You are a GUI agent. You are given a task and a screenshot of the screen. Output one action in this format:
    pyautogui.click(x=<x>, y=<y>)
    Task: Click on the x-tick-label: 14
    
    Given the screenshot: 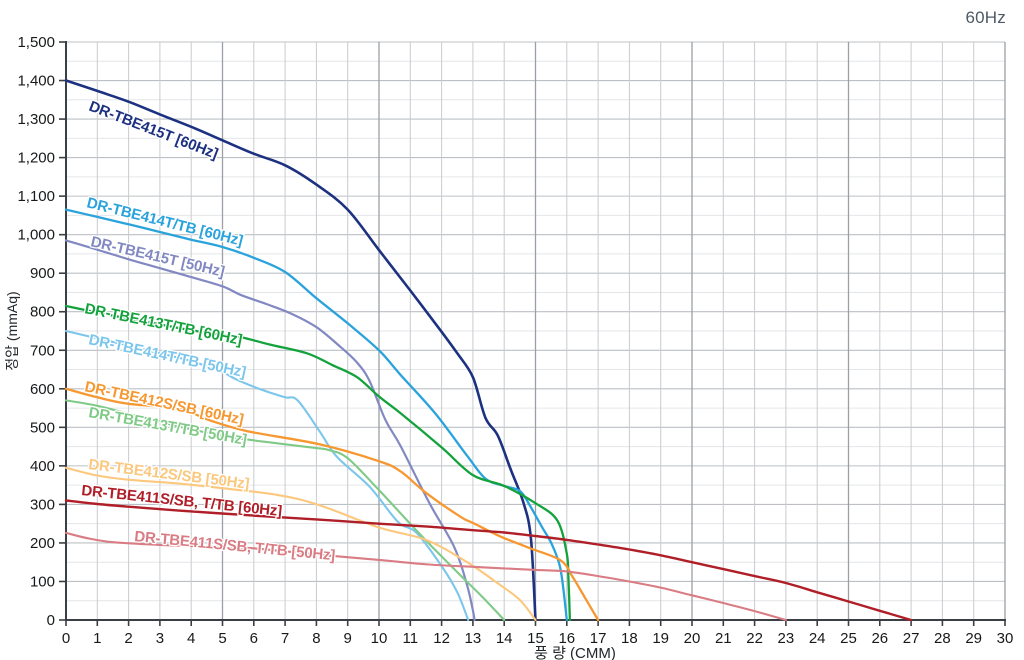 What is the action you would take?
    pyautogui.click(x=504, y=638)
    